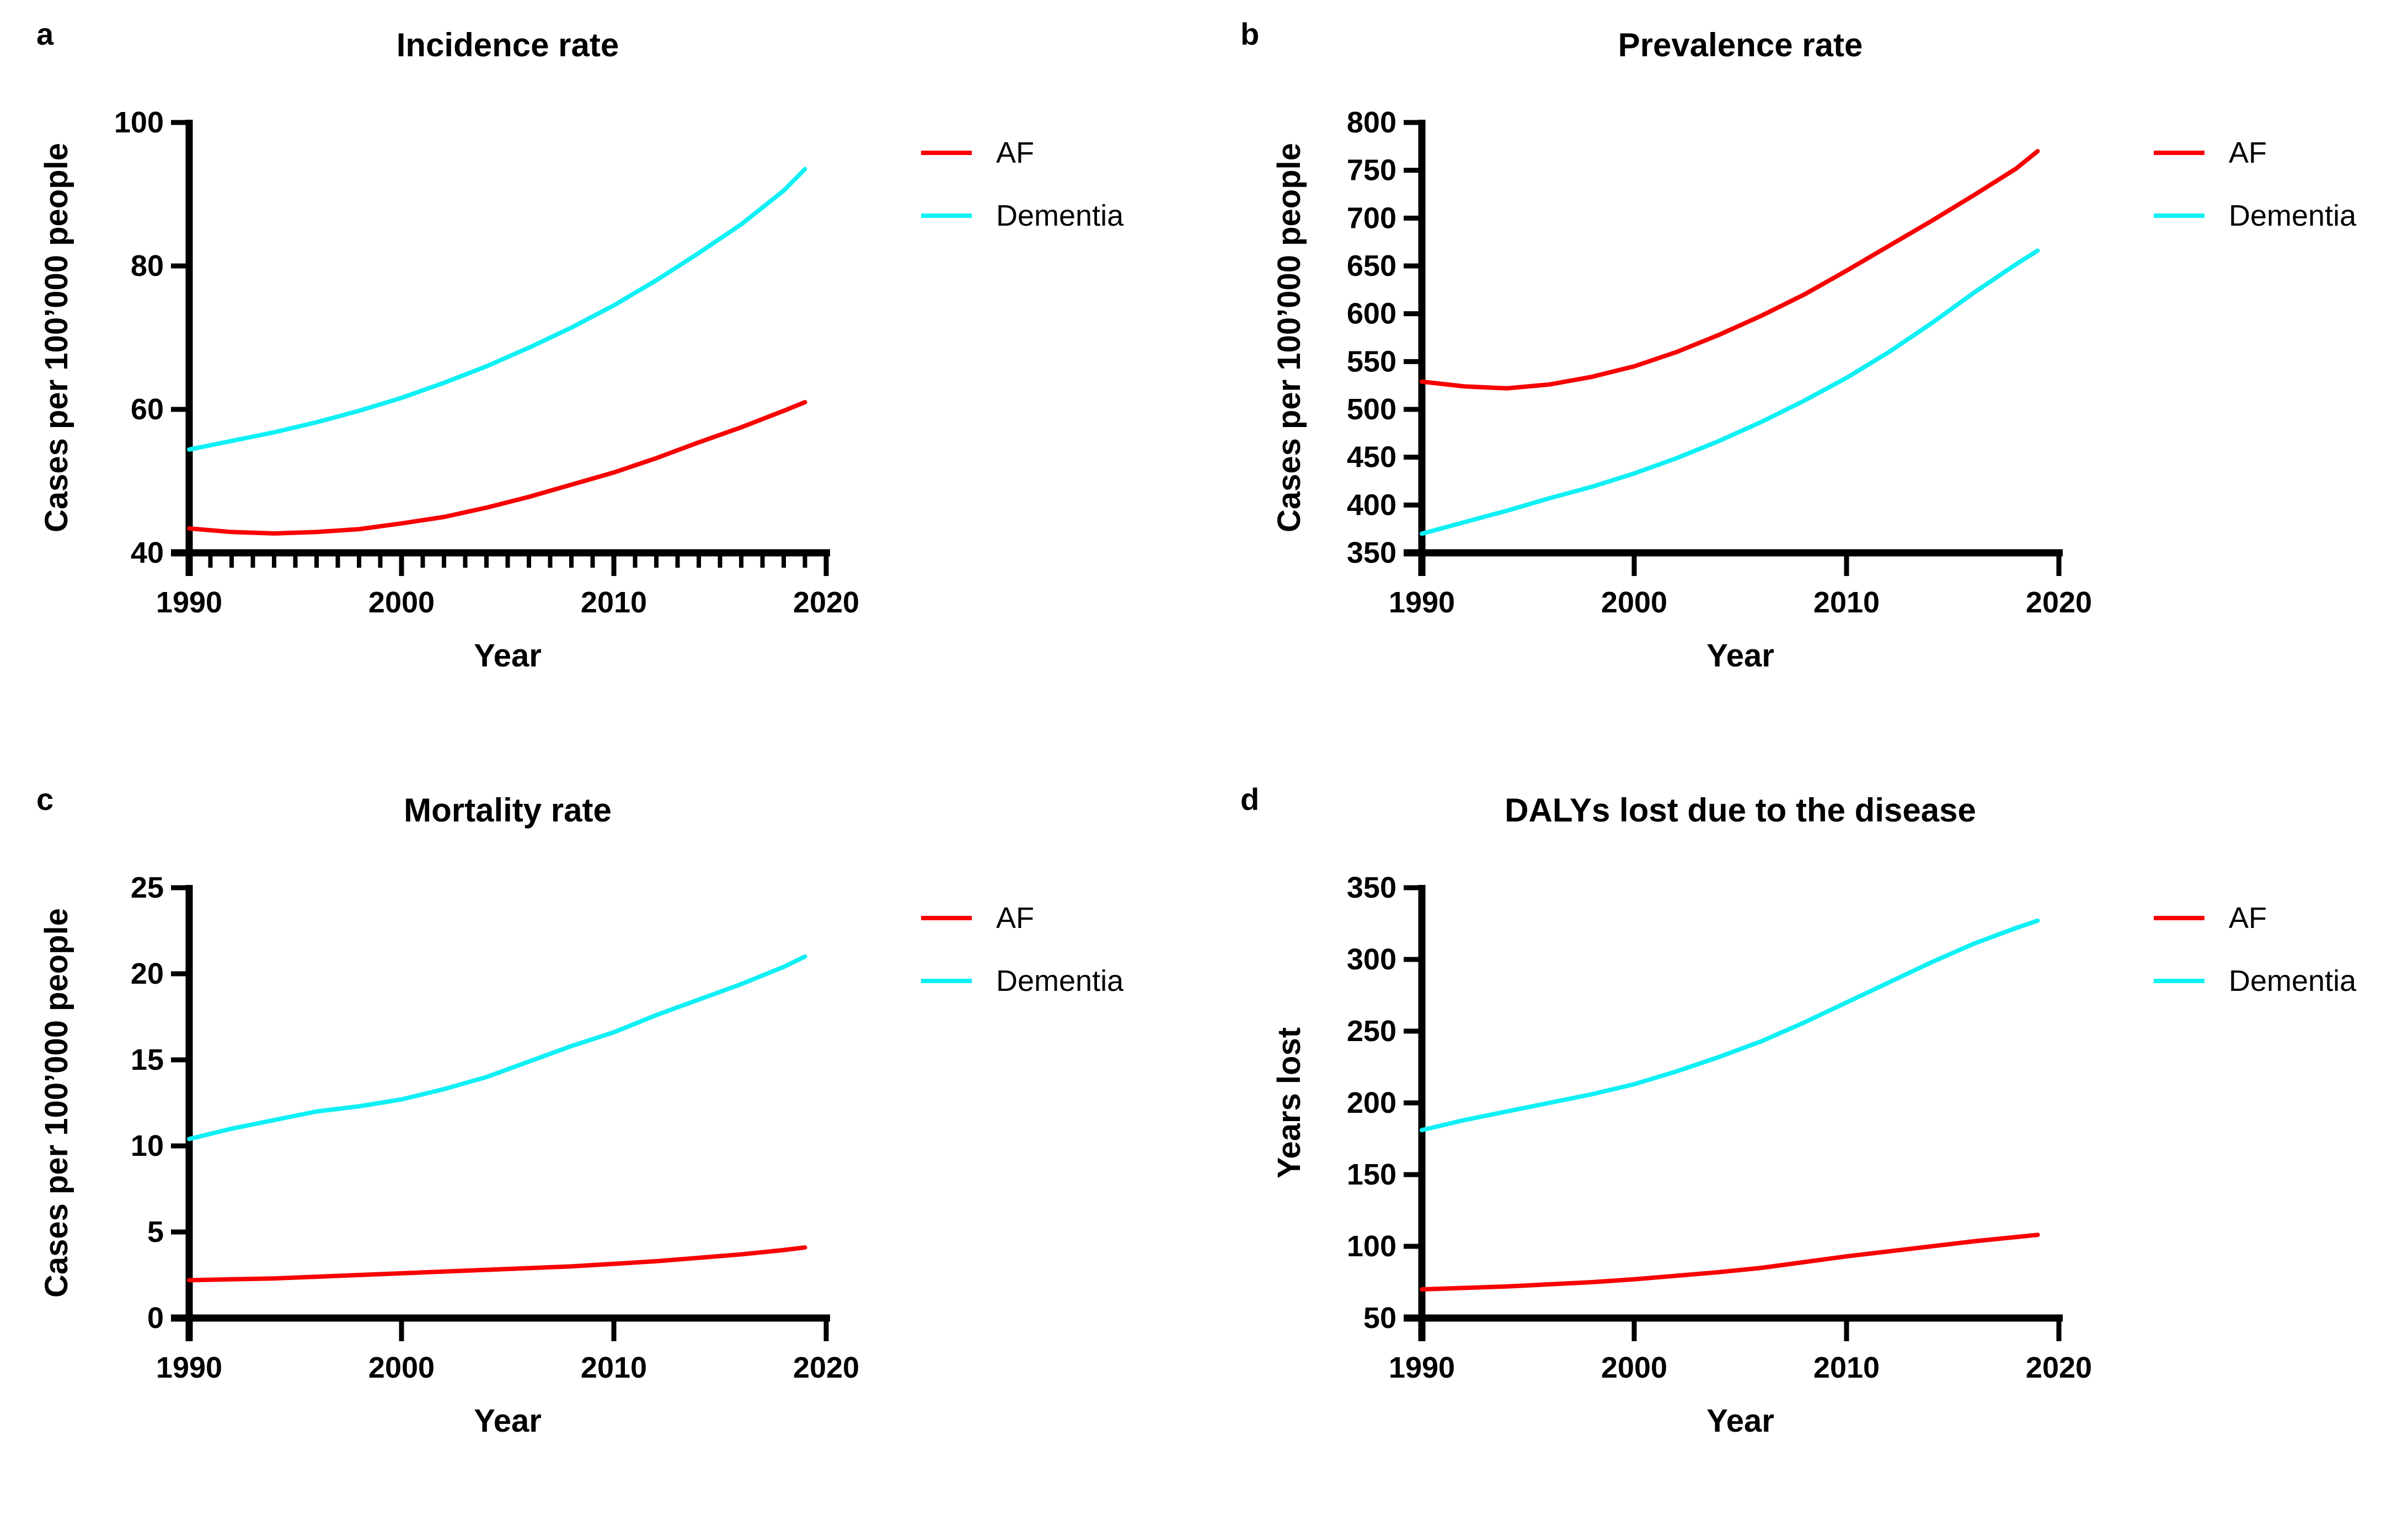  I want to click on panel-label: a, so click(45, 34).